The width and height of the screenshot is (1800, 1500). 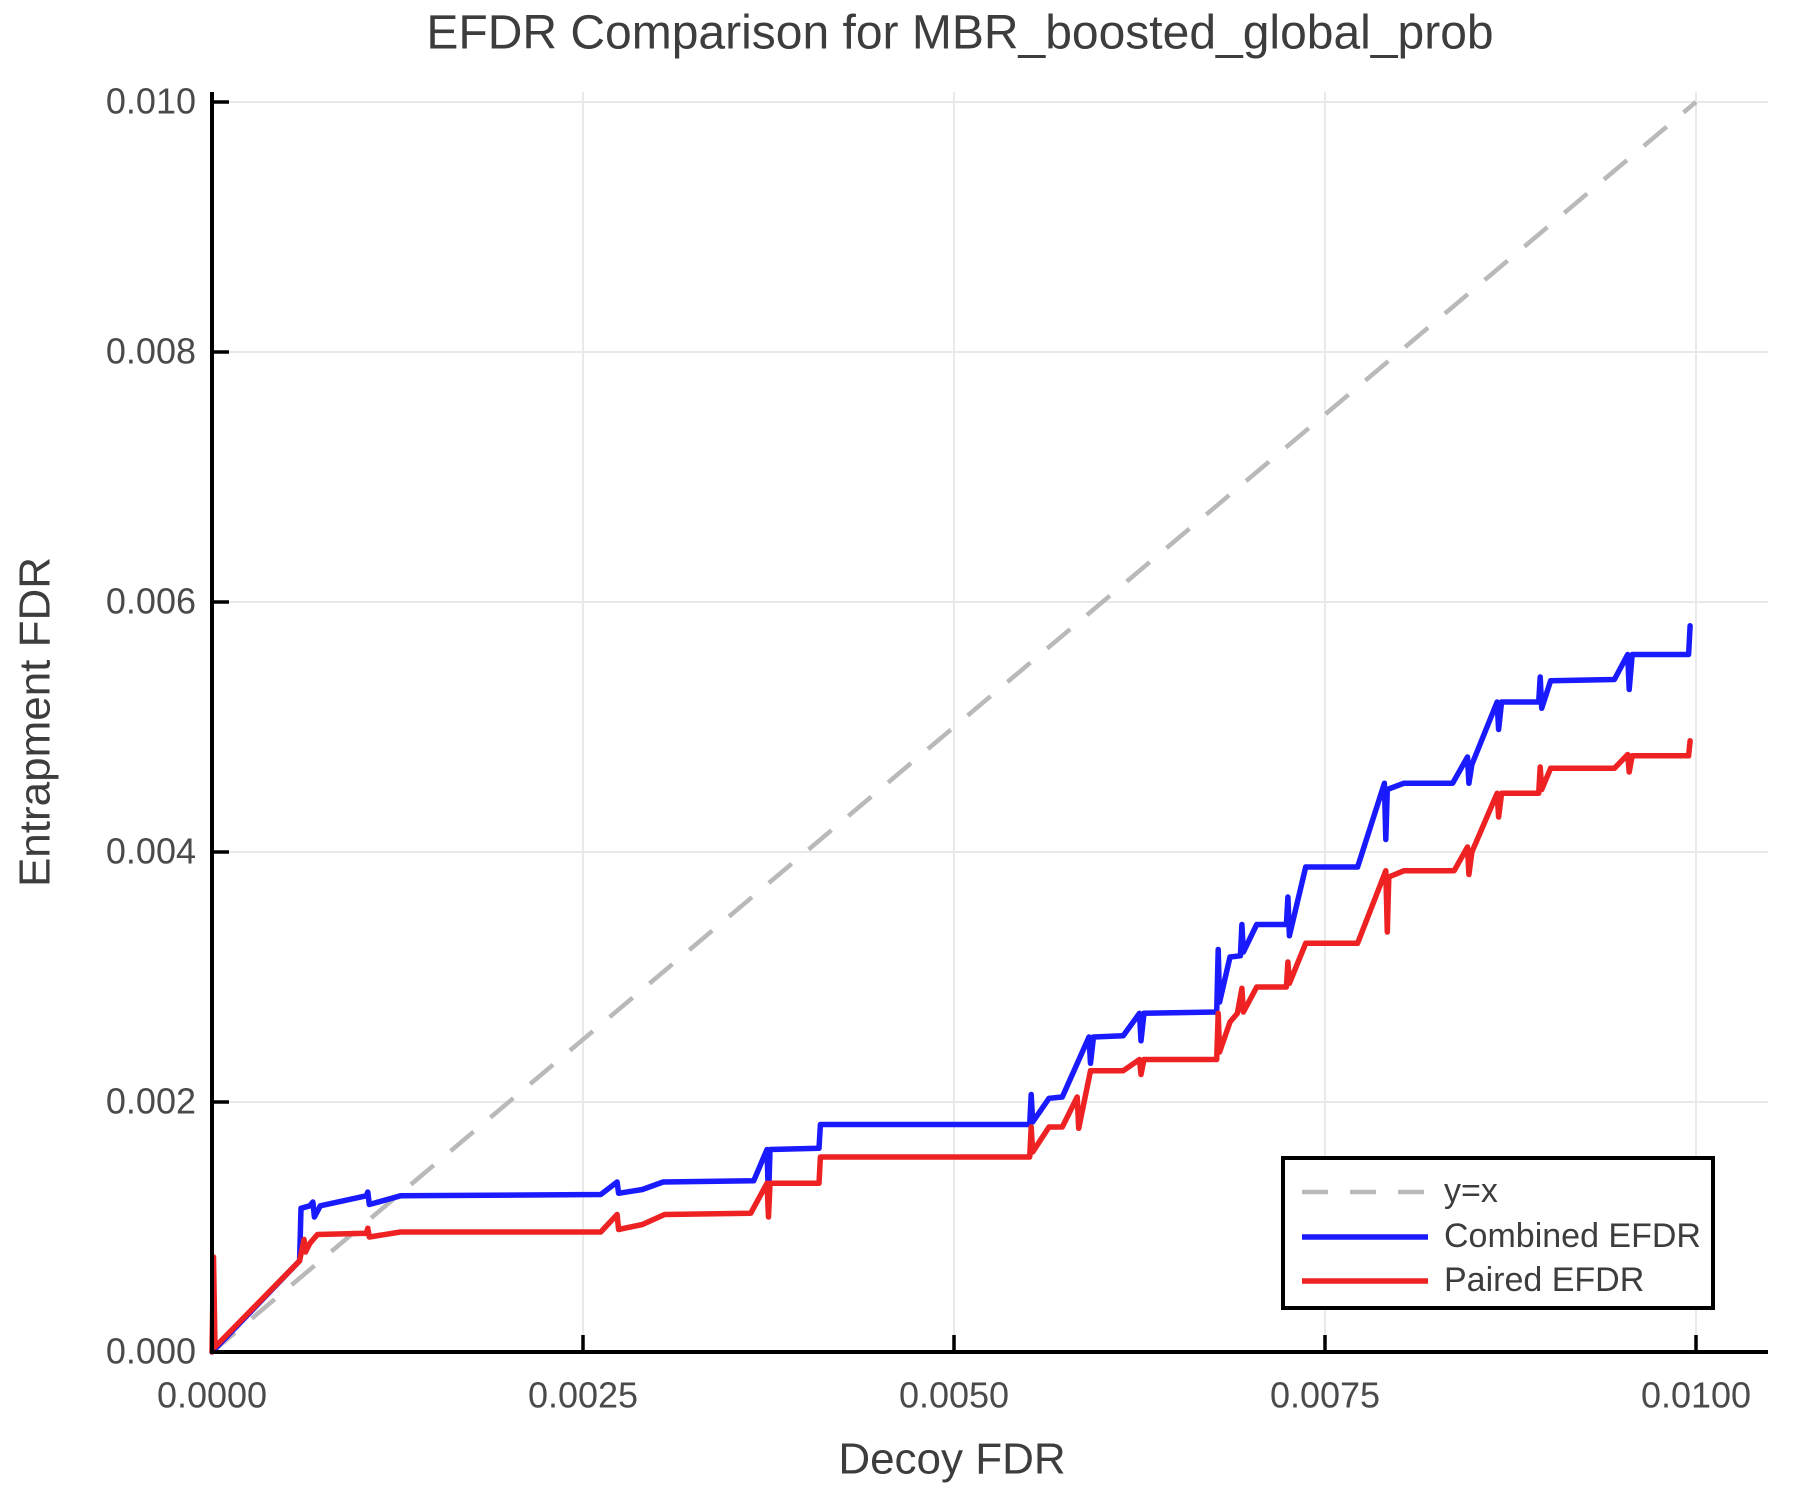 I want to click on x-tick-label: 0.0075, so click(x=1325, y=1395).